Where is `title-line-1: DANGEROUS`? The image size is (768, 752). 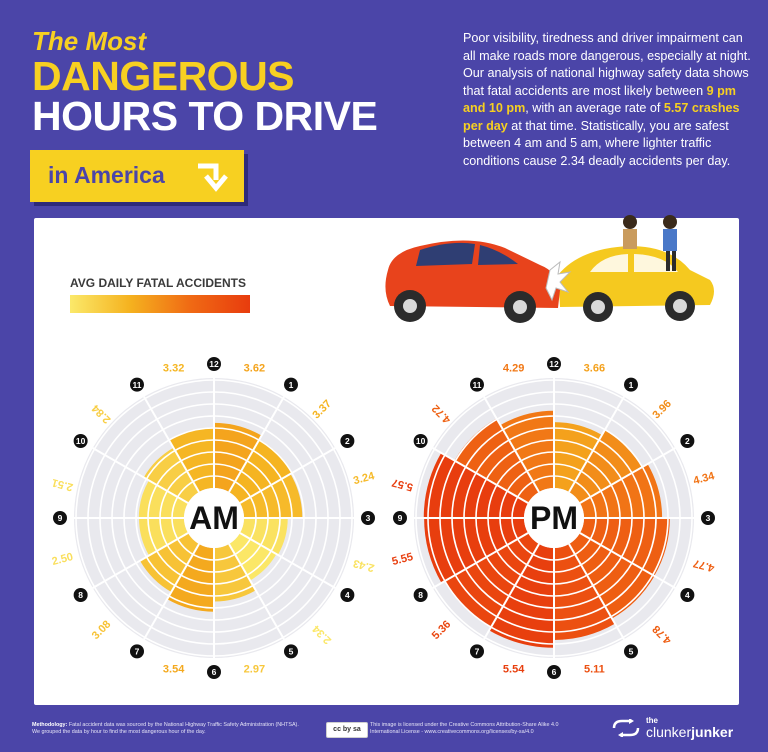 title-line-1: DANGEROUS is located at coordinates (163, 76).